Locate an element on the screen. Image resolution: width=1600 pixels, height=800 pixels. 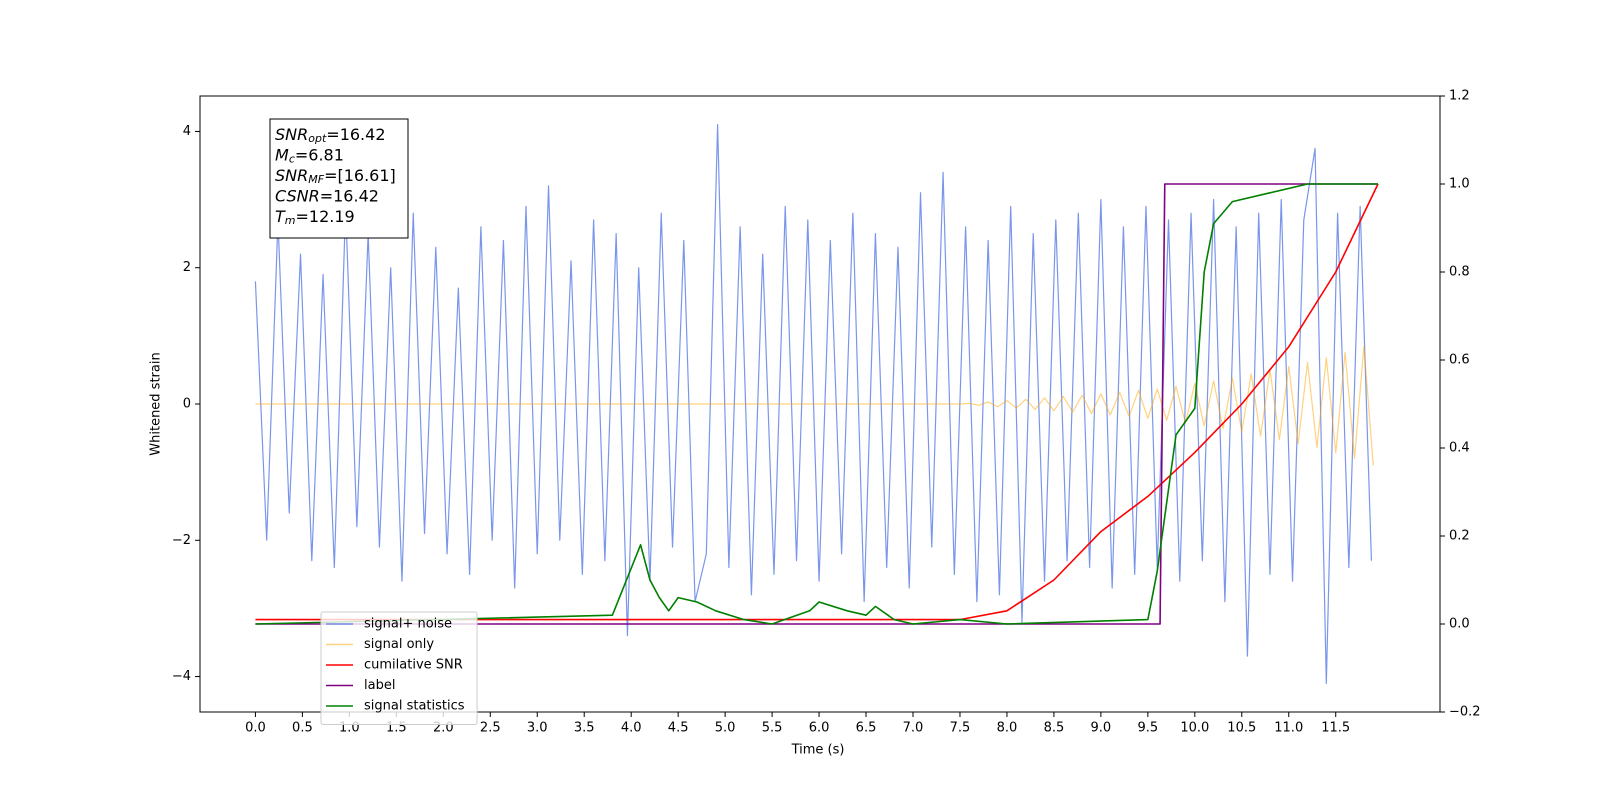
annotation-text: =[16.61] is located at coordinates (360, 175).